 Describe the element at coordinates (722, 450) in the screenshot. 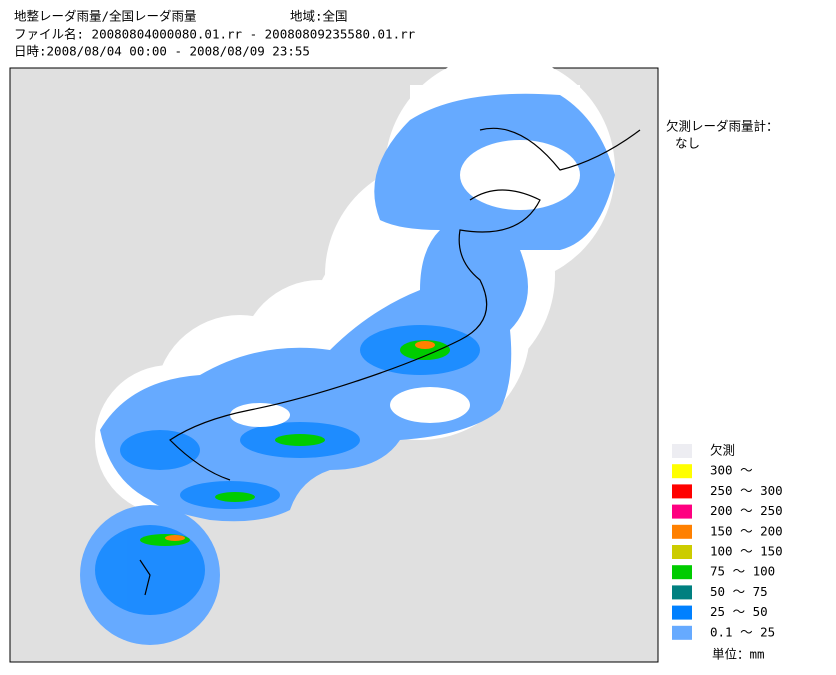

I see `legend-label: 欠測` at that location.